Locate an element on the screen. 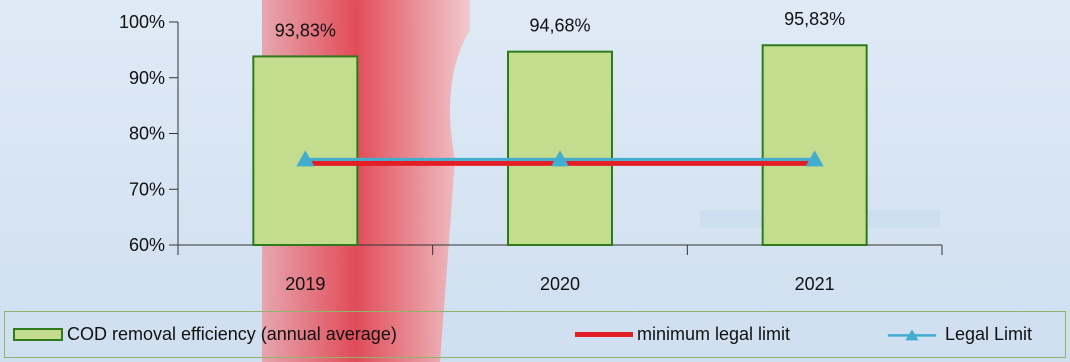  x-tick-label: 2019 is located at coordinates (305, 284).